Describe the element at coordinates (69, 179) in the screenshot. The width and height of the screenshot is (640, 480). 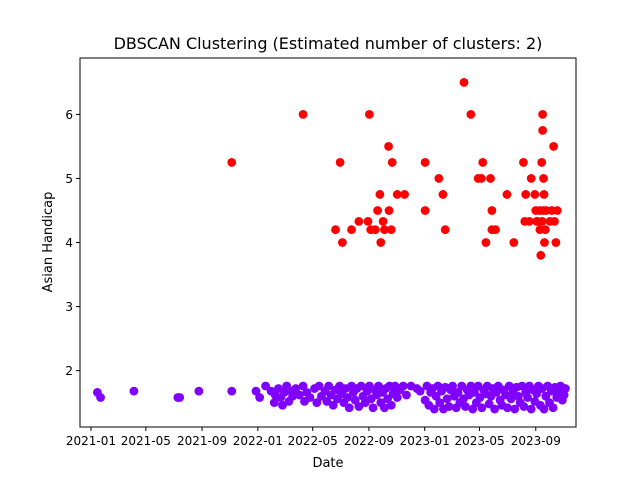
I see `y-tick-label: 5` at that location.